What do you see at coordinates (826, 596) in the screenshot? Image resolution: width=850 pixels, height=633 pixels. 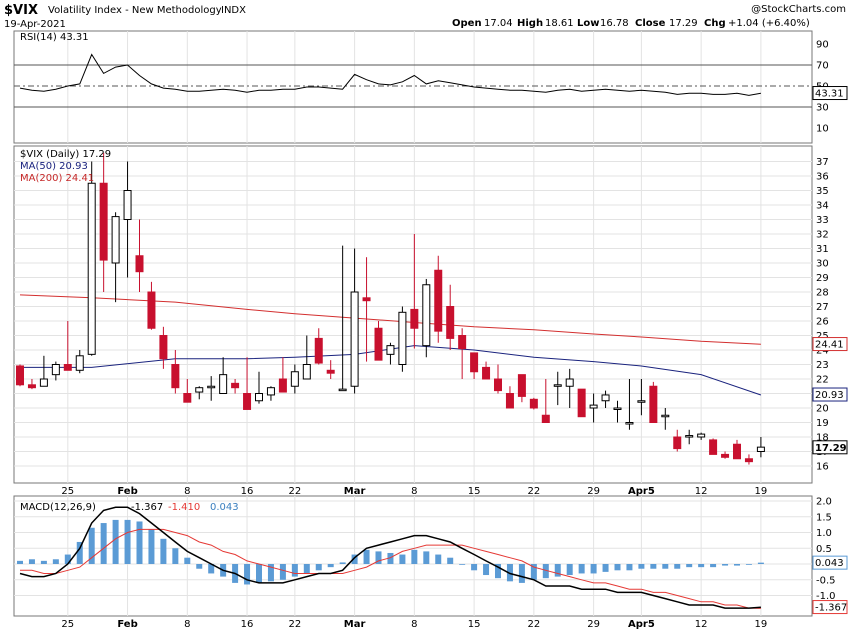 I see `macd-tick-label: -1.0` at bounding box center [826, 596].